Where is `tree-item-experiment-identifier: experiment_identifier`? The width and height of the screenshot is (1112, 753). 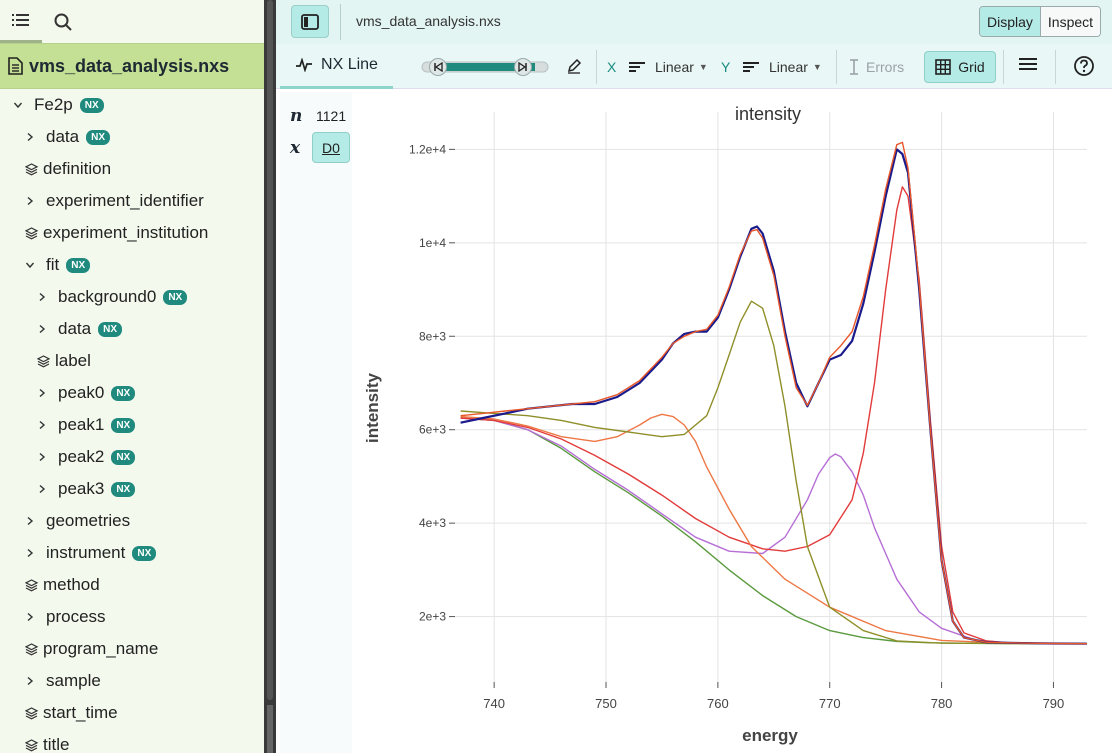 tree-item-experiment-identifier: experiment_identifier is located at coordinates (132, 201).